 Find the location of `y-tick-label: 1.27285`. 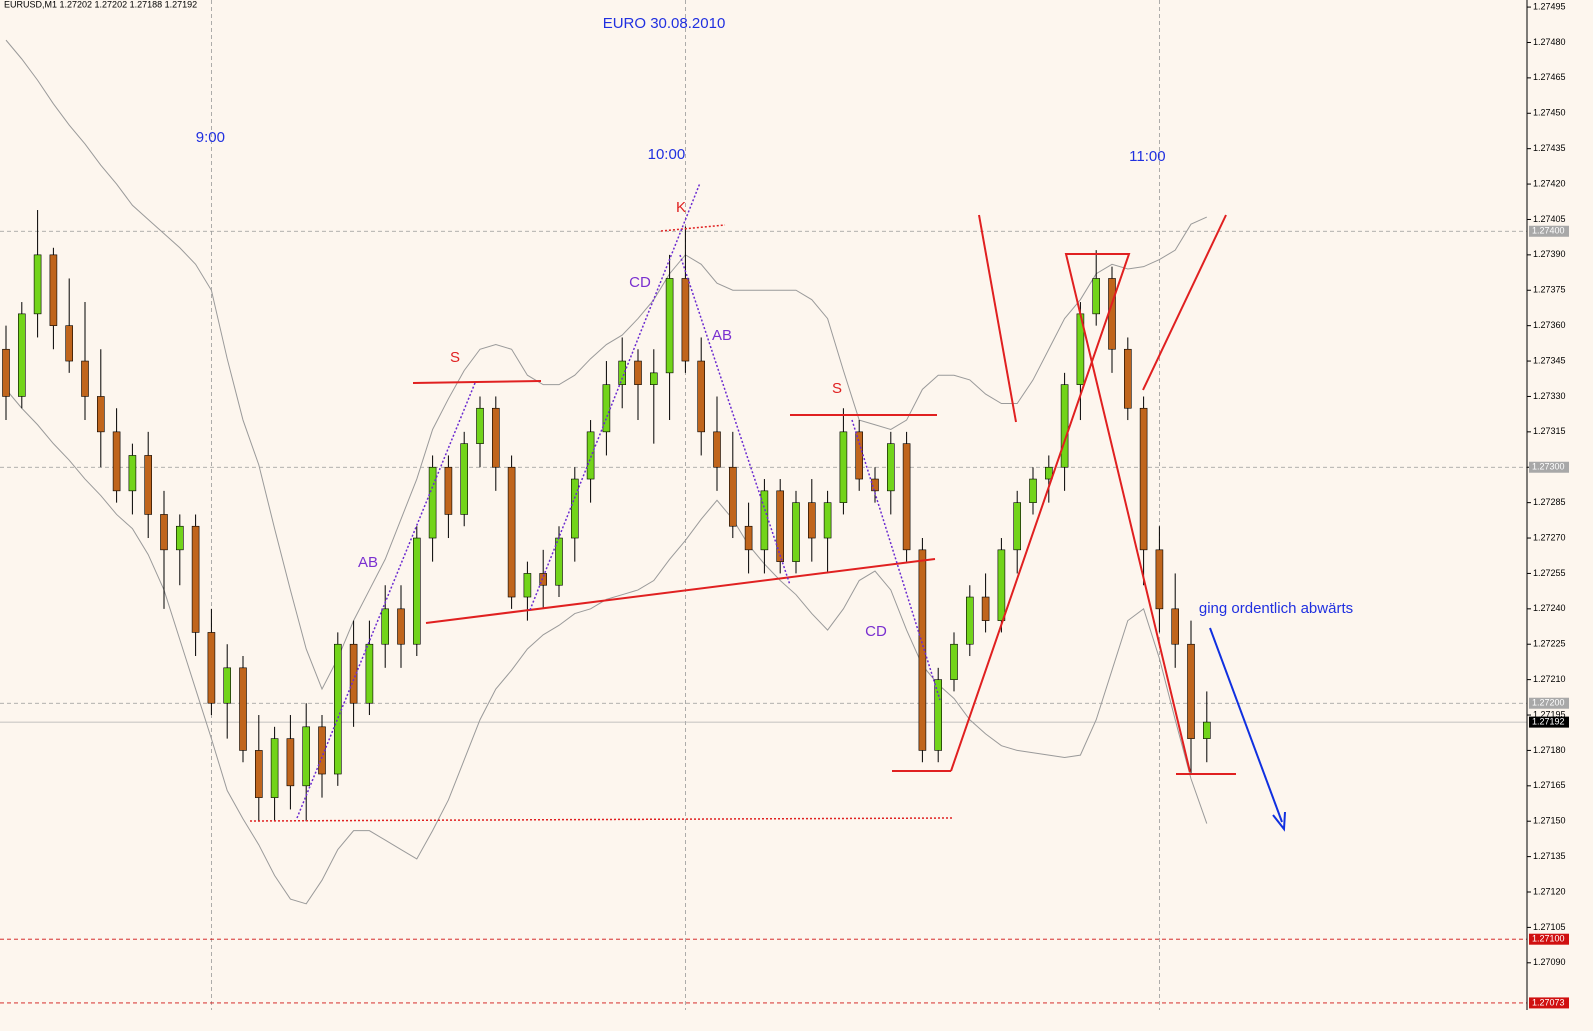

y-tick-label: 1.27285 is located at coordinates (1549, 502).